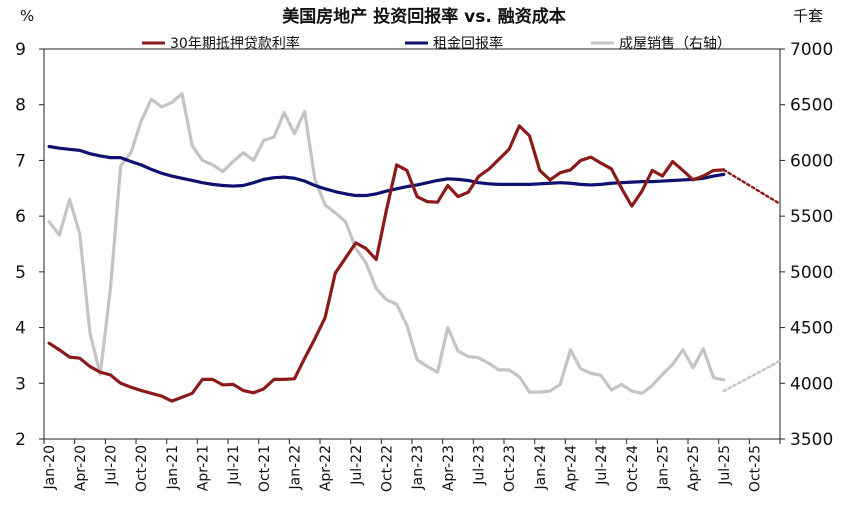  Describe the element at coordinates (386, 171) in the screenshot. I see `series-line-rental-yield` at that location.